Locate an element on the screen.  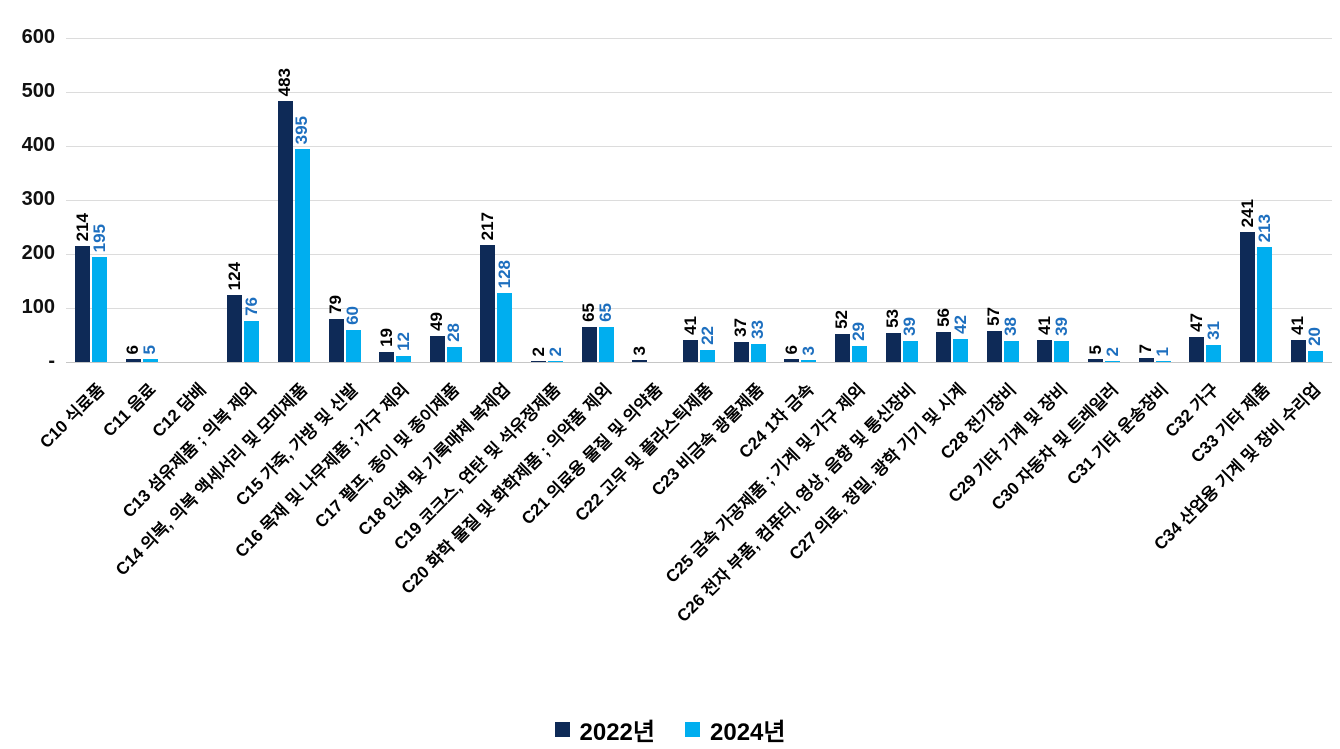
legend-item-2024: 2024년 is located at coordinates (735, 729).